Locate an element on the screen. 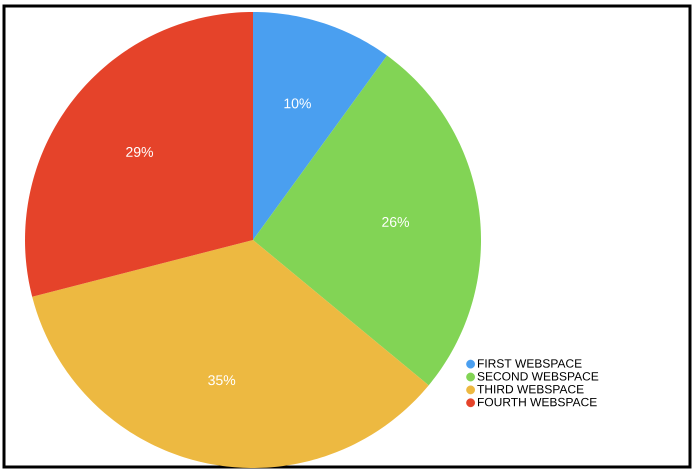 Image resolution: width=694 pixels, height=471 pixels. legend-label: FIRST WEBSPACE is located at coordinates (530, 363).